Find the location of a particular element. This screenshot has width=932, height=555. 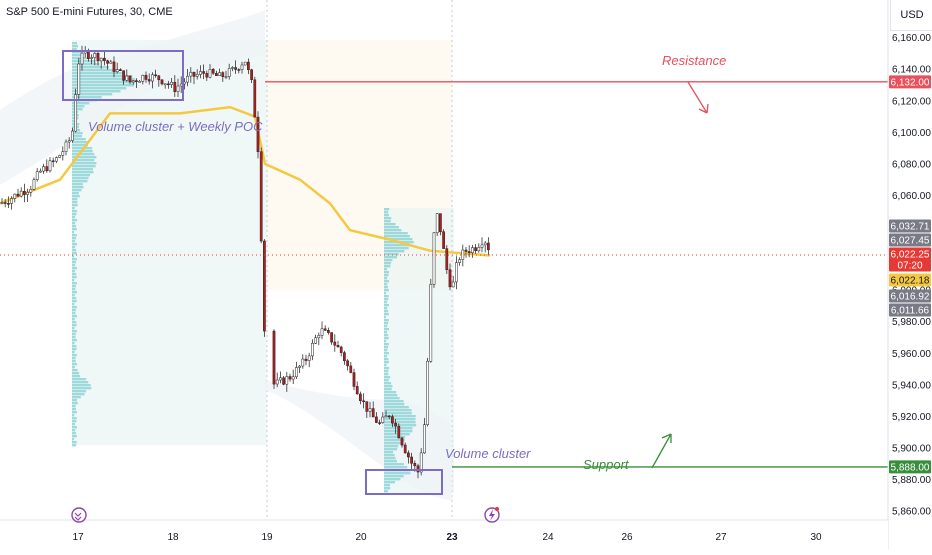

time-tick-label: 18 is located at coordinates (173, 537).